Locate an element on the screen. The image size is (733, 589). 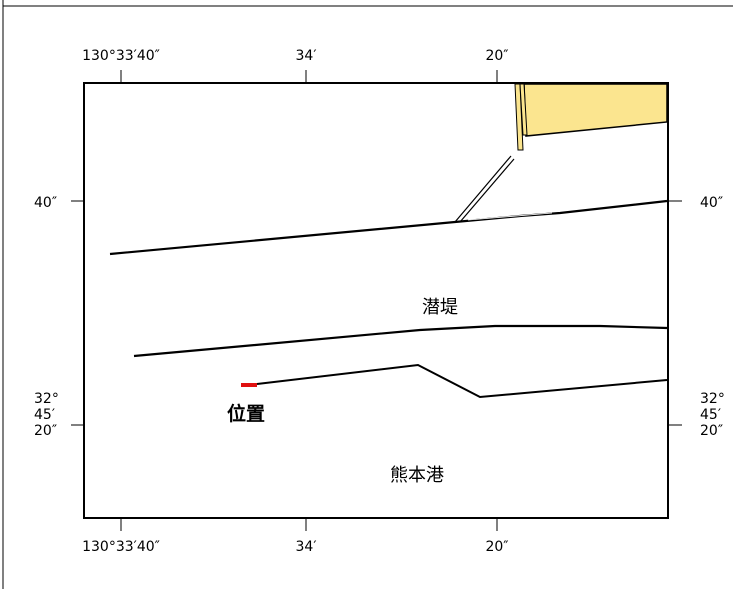
left-tick-label-lower-min: 45′ is located at coordinates (44, 415).